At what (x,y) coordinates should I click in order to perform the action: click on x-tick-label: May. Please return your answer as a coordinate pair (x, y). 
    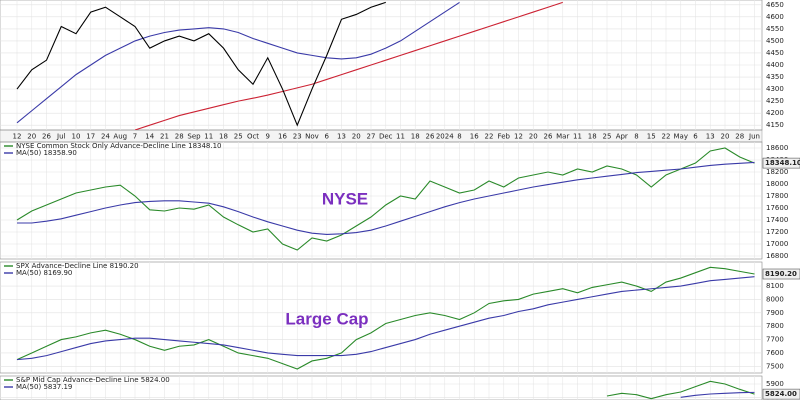
    Looking at the image, I should click on (681, 137).